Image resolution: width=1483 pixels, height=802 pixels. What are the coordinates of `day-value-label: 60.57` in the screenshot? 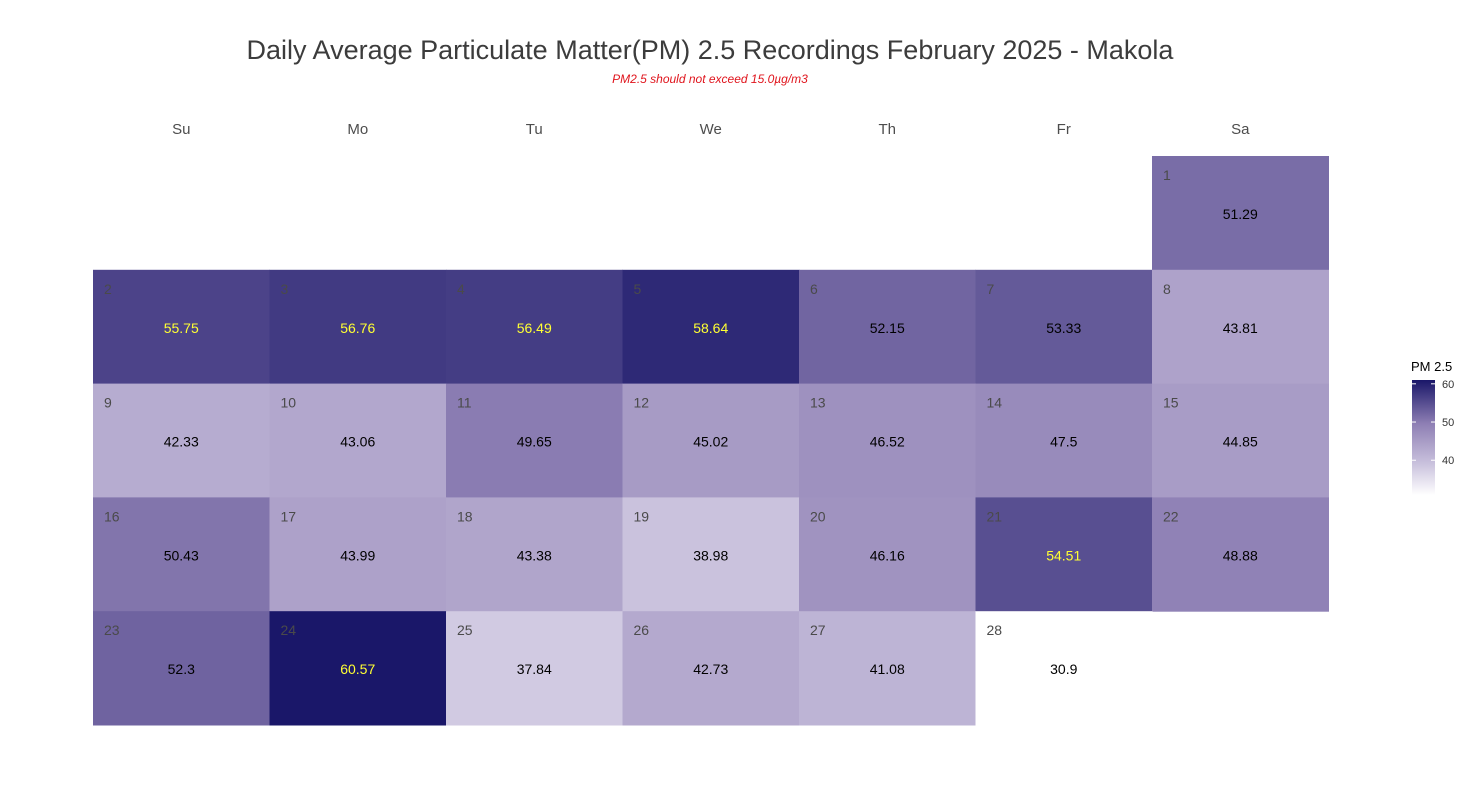 It's located at (357, 669).